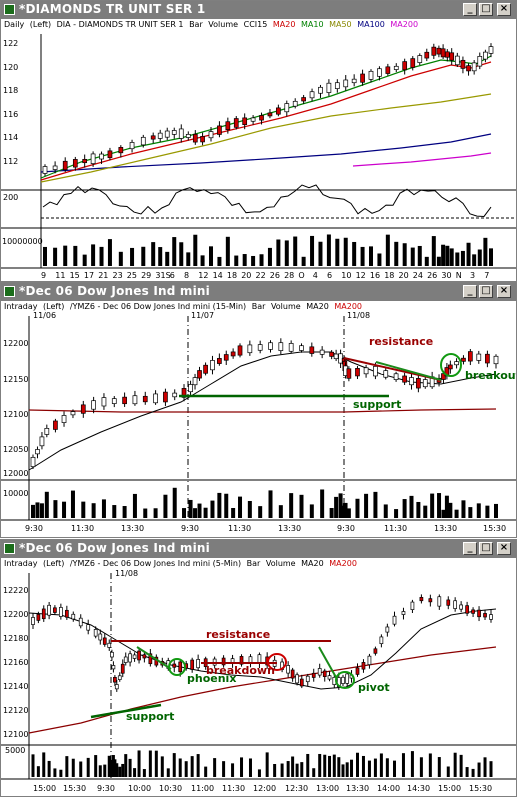 This screenshot has height=797, width=517. What do you see at coordinates (15, 662) in the screenshot?
I see `price-tick: 12160` at bounding box center [15, 662].